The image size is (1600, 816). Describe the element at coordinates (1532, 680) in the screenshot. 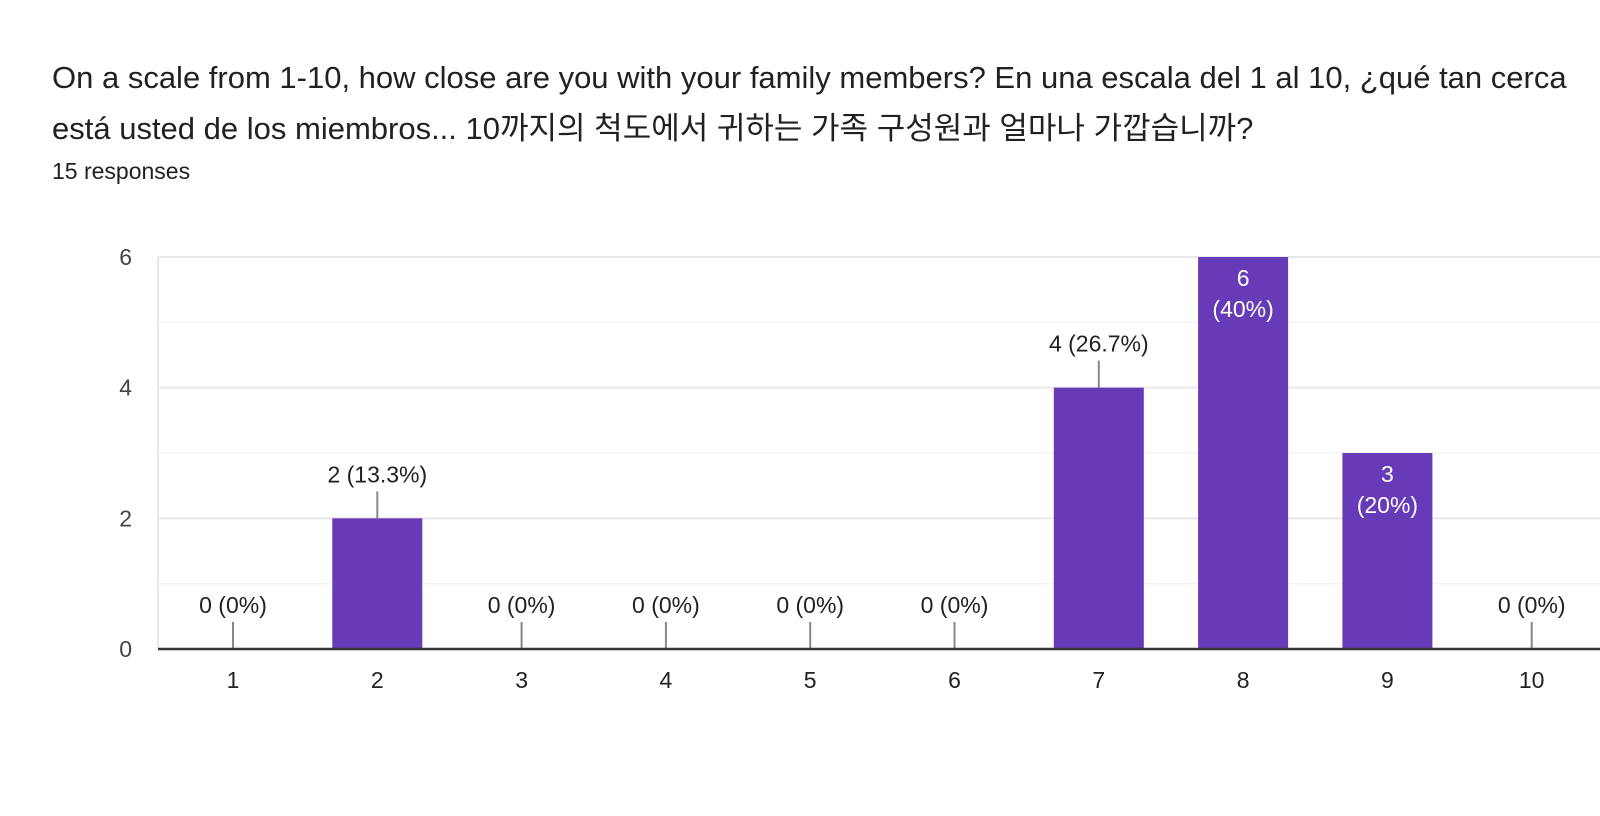

I see `x-tick-label: 10` at that location.